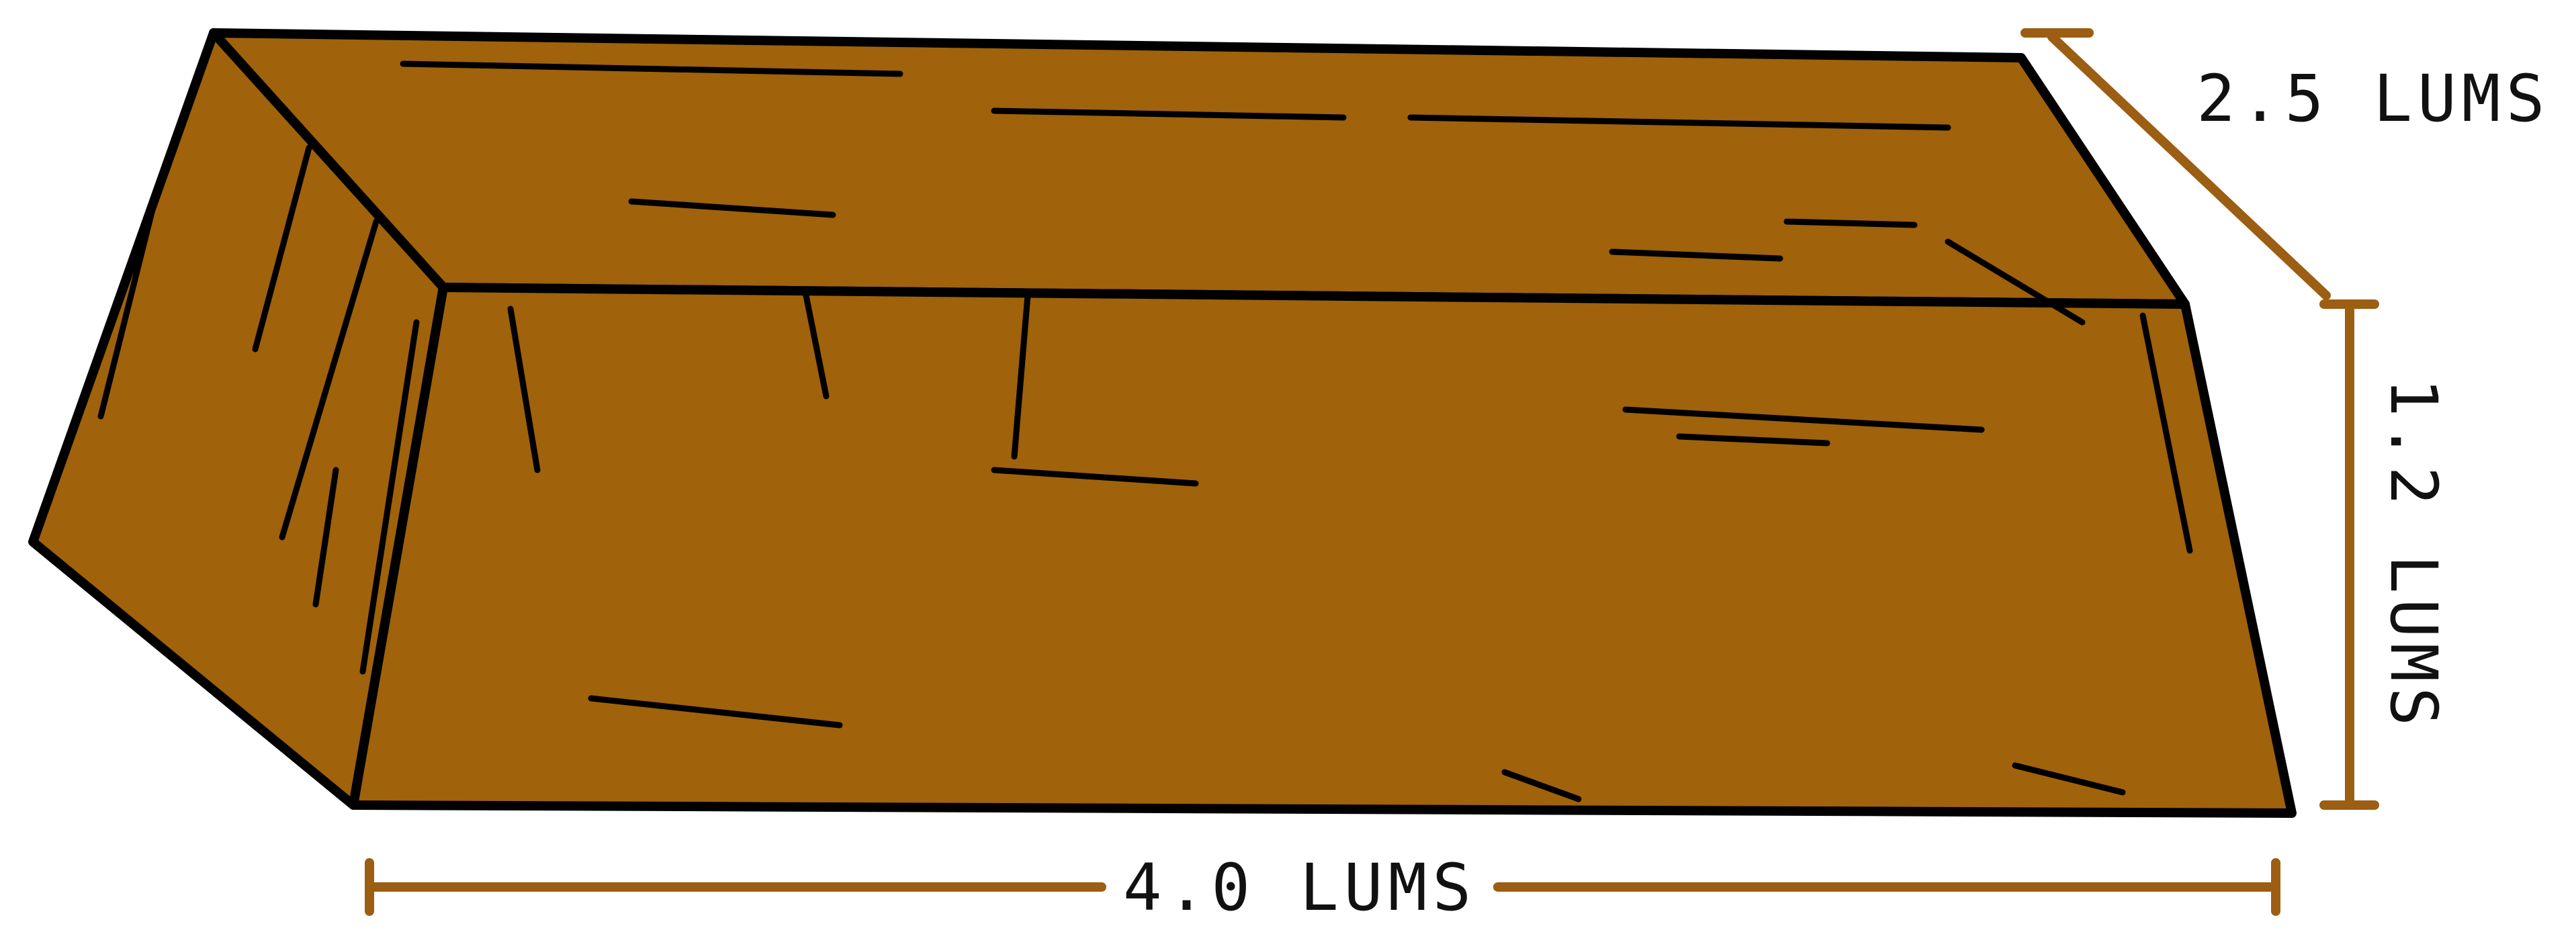  I want to click on height-dimension, so click(2349, 554).